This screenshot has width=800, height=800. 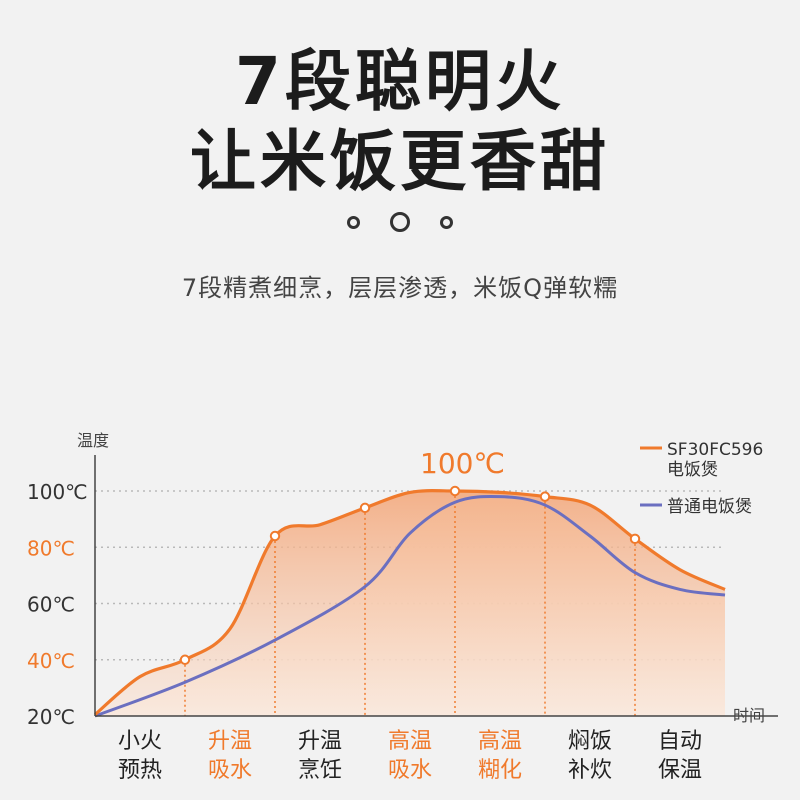 I want to click on headline-line-1: 7段聪明火, so click(x=400, y=81).